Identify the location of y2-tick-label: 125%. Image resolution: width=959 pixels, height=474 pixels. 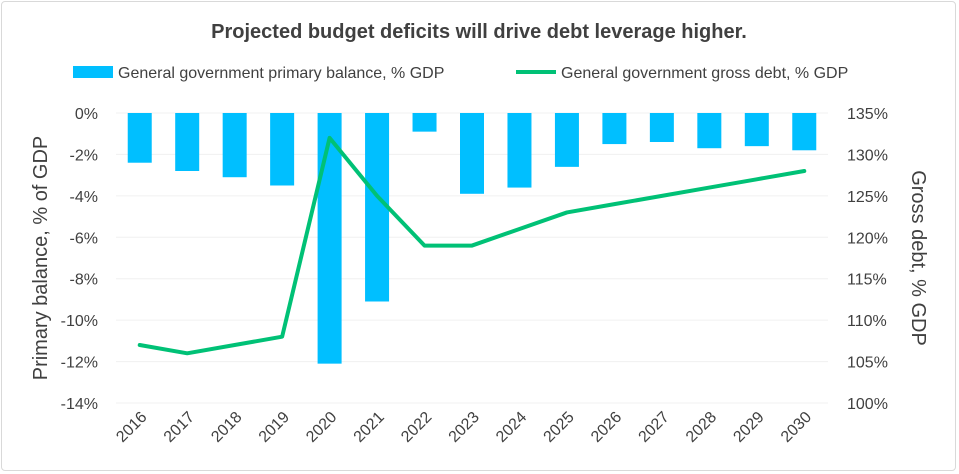
(867, 197).